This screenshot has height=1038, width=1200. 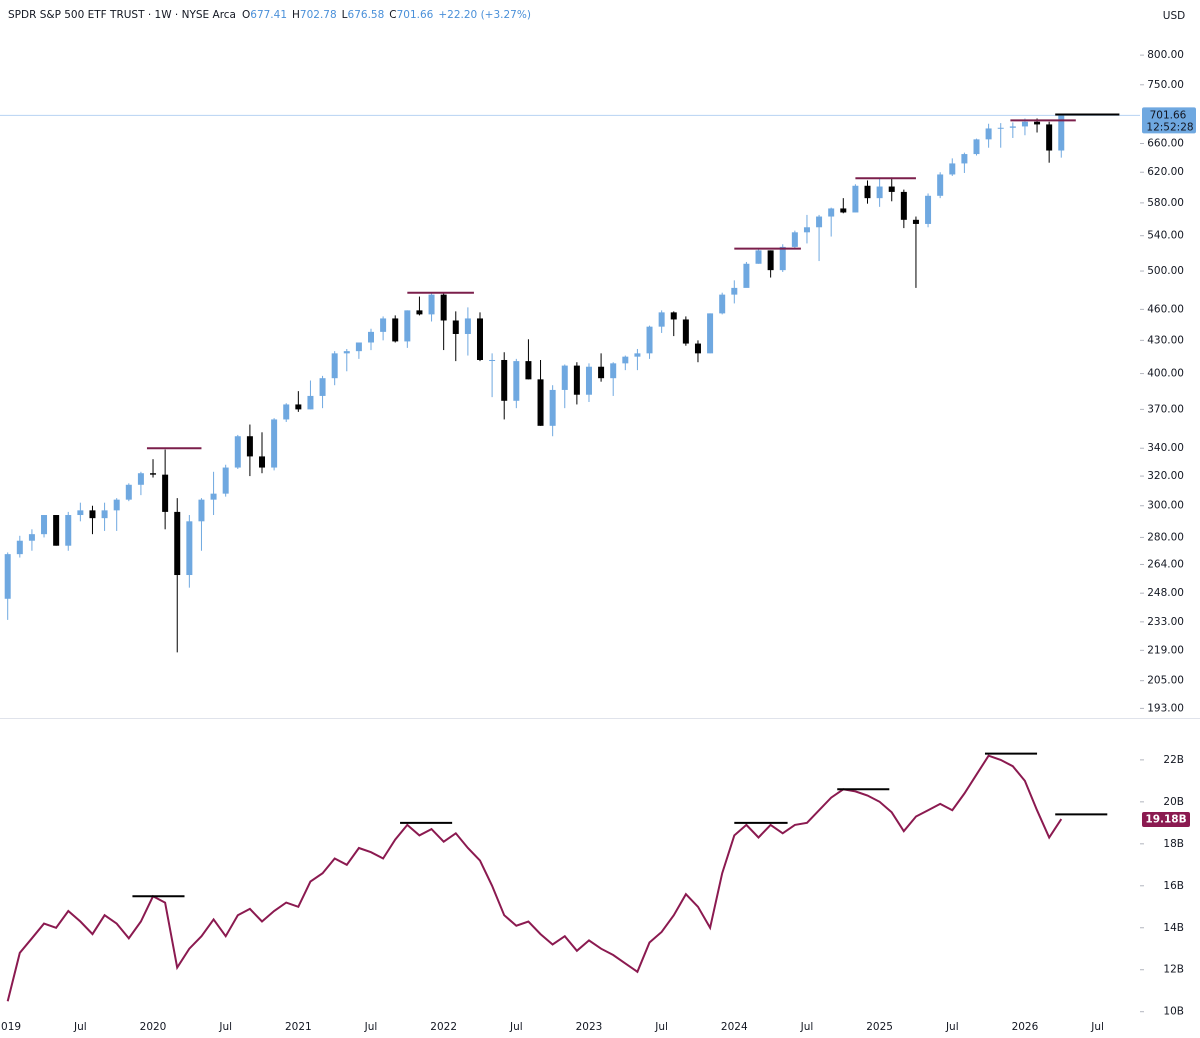 What do you see at coordinates (1165, 144) in the screenshot?
I see `y-tick-label: 660.00` at bounding box center [1165, 144].